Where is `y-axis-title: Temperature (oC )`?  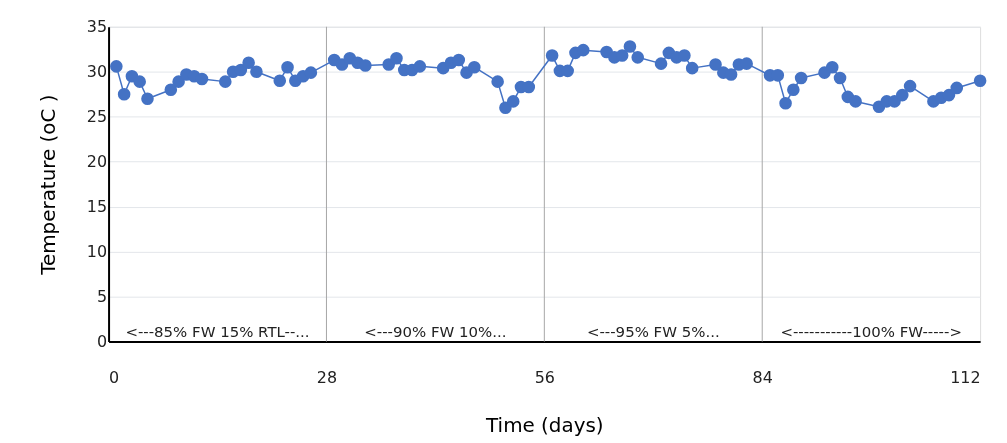 y-axis-title: Temperature (oC ) is located at coordinates (48, 185).